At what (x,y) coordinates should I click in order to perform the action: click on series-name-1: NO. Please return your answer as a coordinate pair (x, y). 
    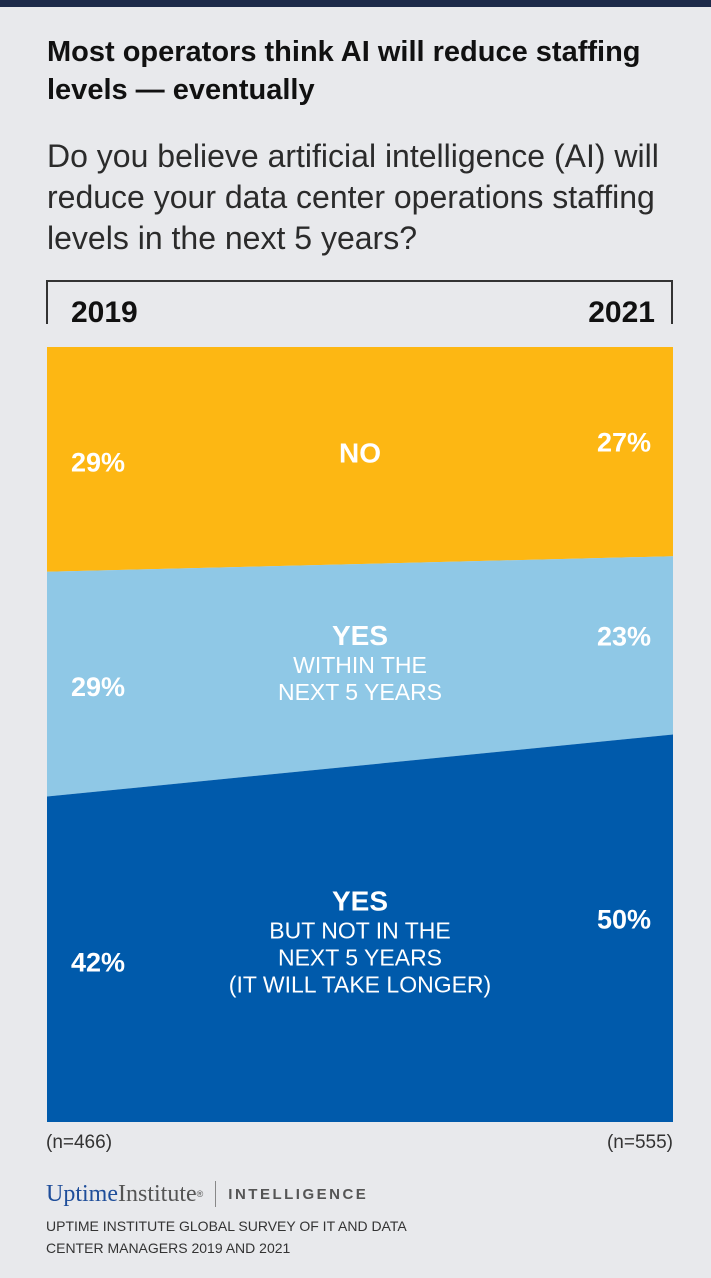
    Looking at the image, I should click on (360, 453).